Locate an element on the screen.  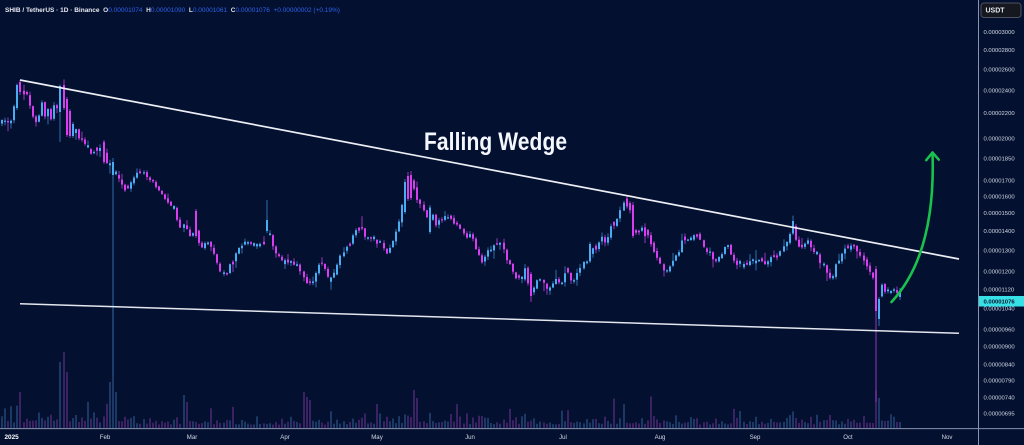
svg-text: Sep is located at coordinates (755, 437).